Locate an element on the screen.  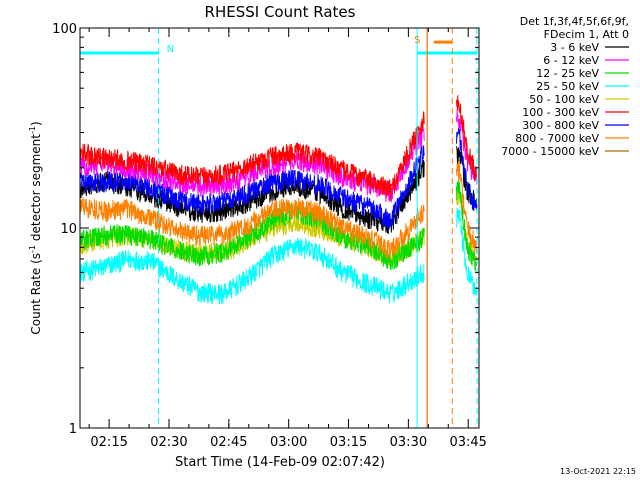
x-tick-label: 03:45 is located at coordinates (467, 442).